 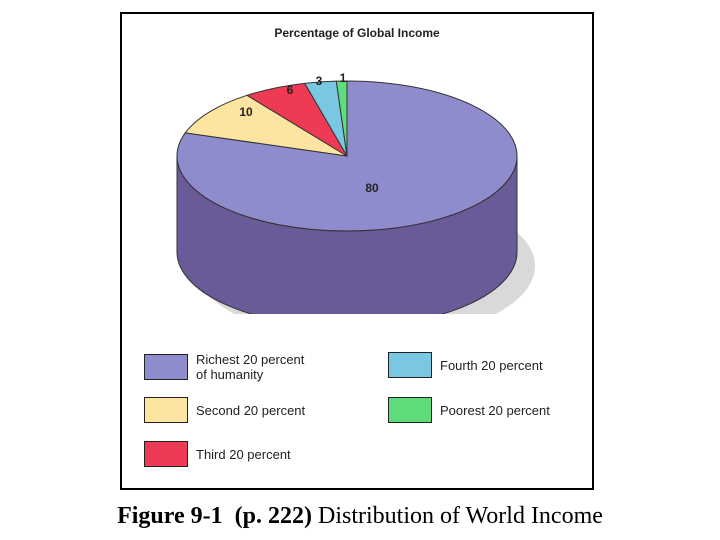 What do you see at coordinates (491, 365) in the screenshot?
I see `legend-label-fourth: Fourth 20 percent` at bounding box center [491, 365].